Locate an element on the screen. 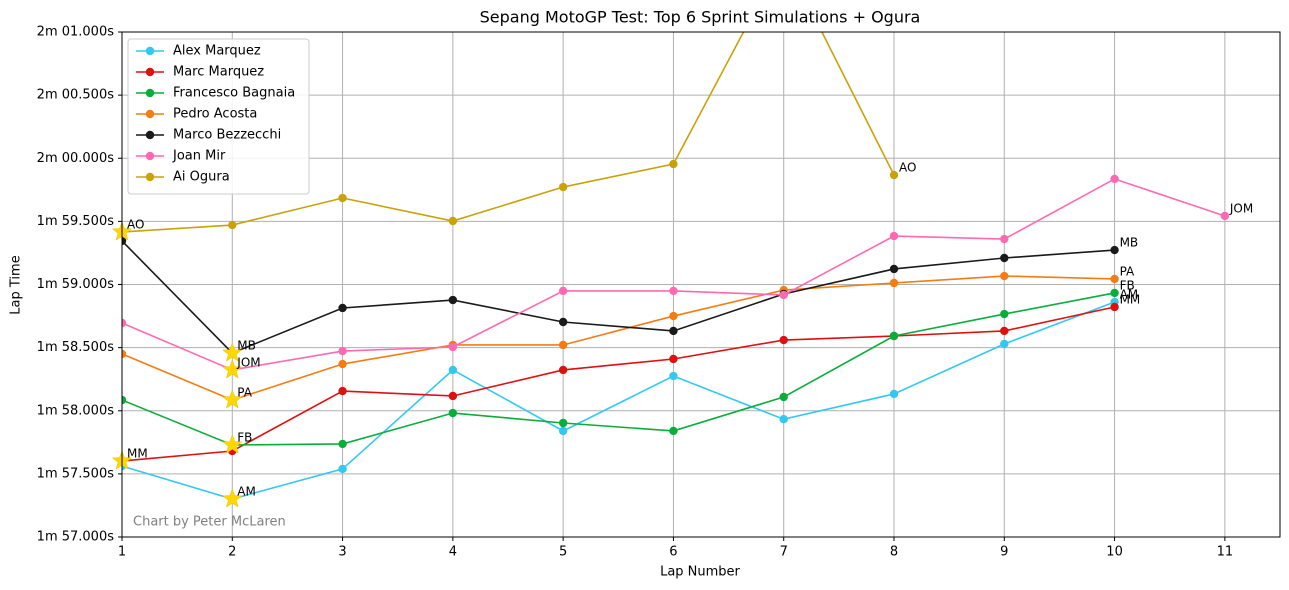  y-tick-label: 1m 59.000s is located at coordinates (76, 284).